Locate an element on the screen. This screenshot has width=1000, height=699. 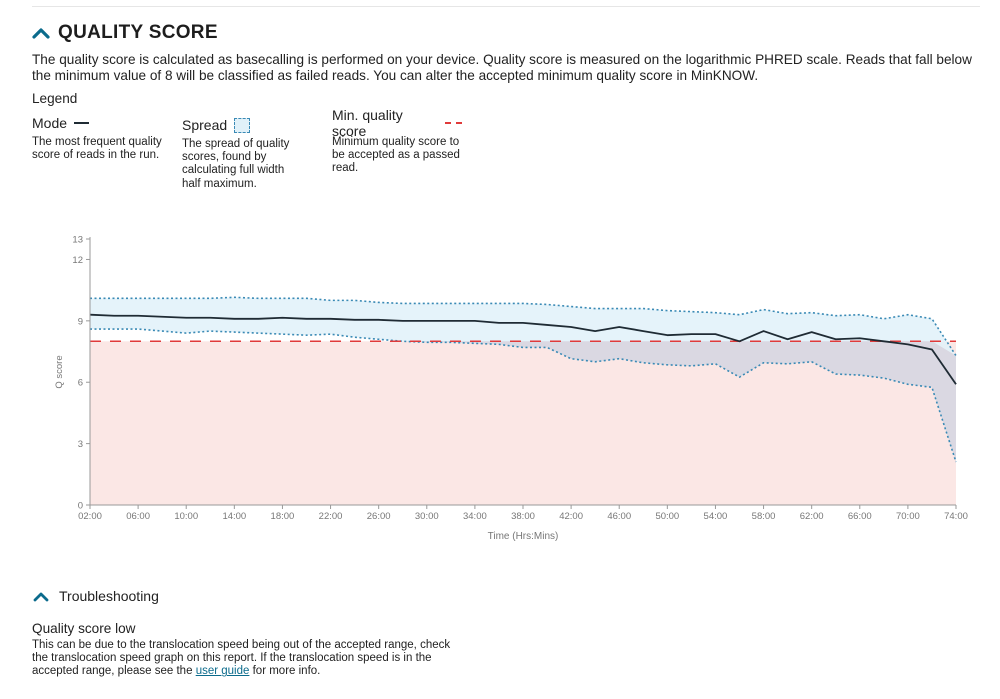
x-tick-label: 46:00 is located at coordinates (619, 516).